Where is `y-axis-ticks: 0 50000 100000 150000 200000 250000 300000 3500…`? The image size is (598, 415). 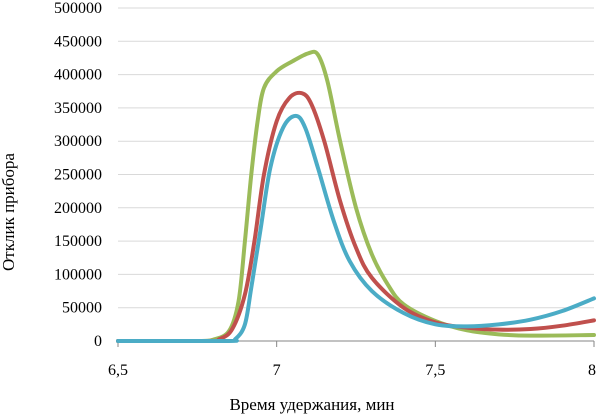 y-axis-ticks: 0 50000 100000 150000 200000 250000 300000 3500… is located at coordinates (78, 175).